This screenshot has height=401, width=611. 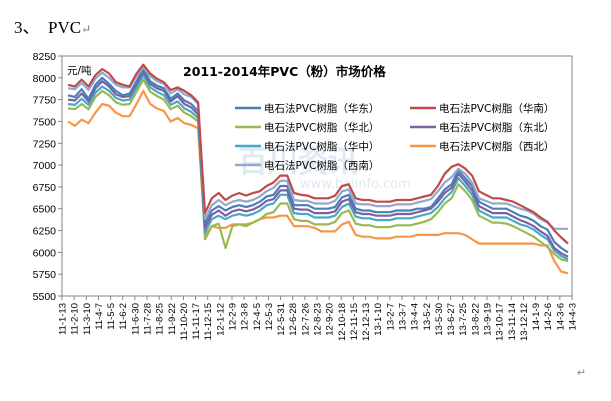 What do you see at coordinates (45, 101) in the screenshot?
I see `y-tick-label: 7750` at bounding box center [45, 101].